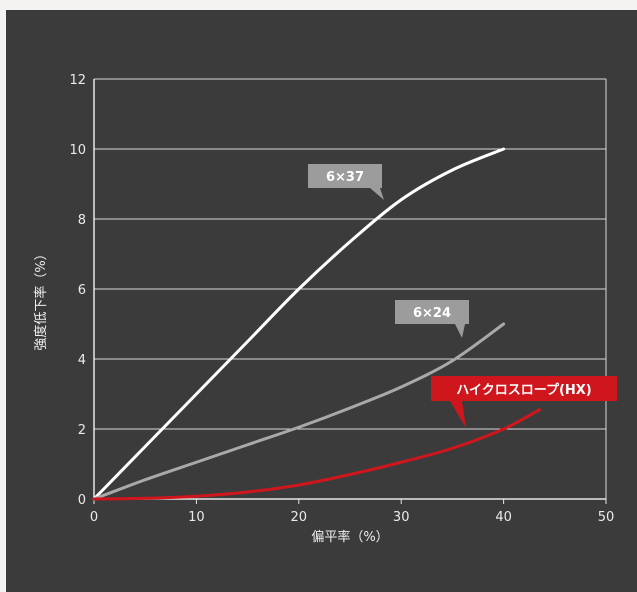 Image resolution: width=637 pixels, height=592 pixels. What do you see at coordinates (606, 517) in the screenshot?
I see `x-tick-label-50: 50` at bounding box center [606, 517].